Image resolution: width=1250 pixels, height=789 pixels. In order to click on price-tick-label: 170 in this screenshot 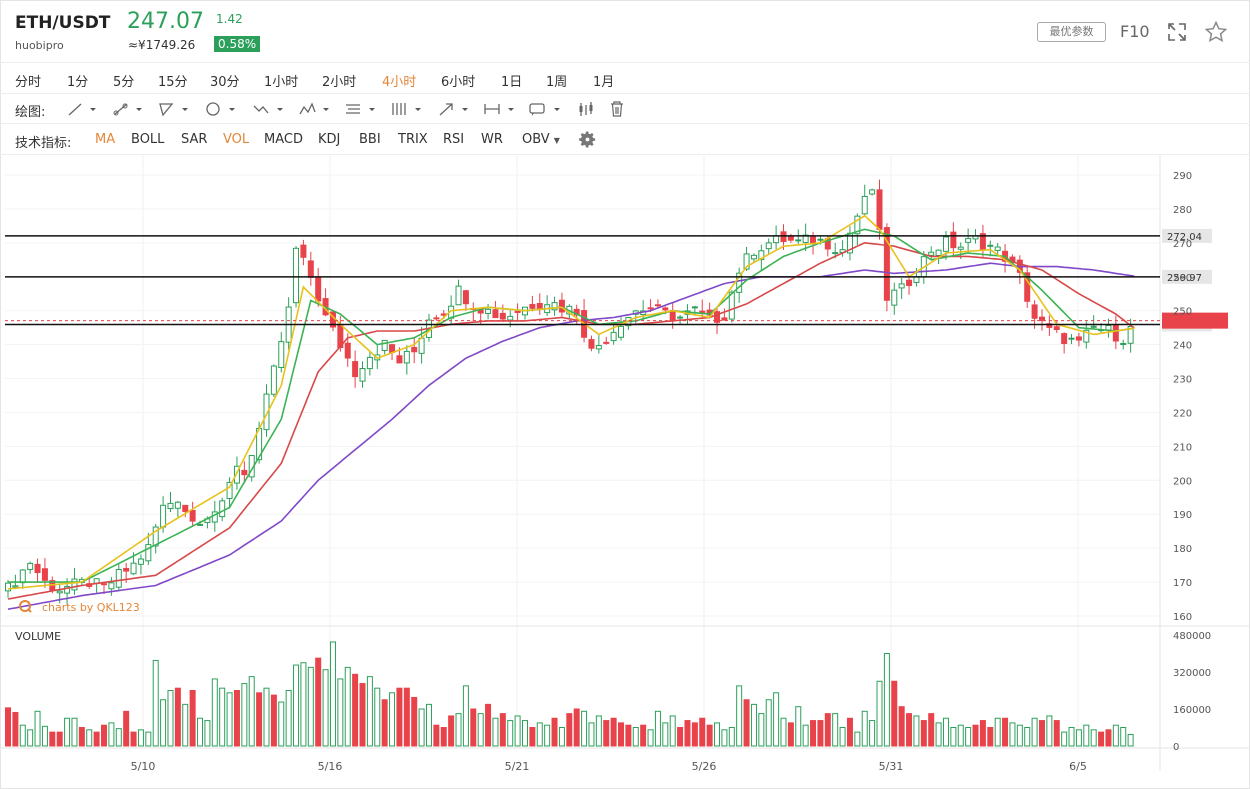, I will do `click(1182, 583)`.